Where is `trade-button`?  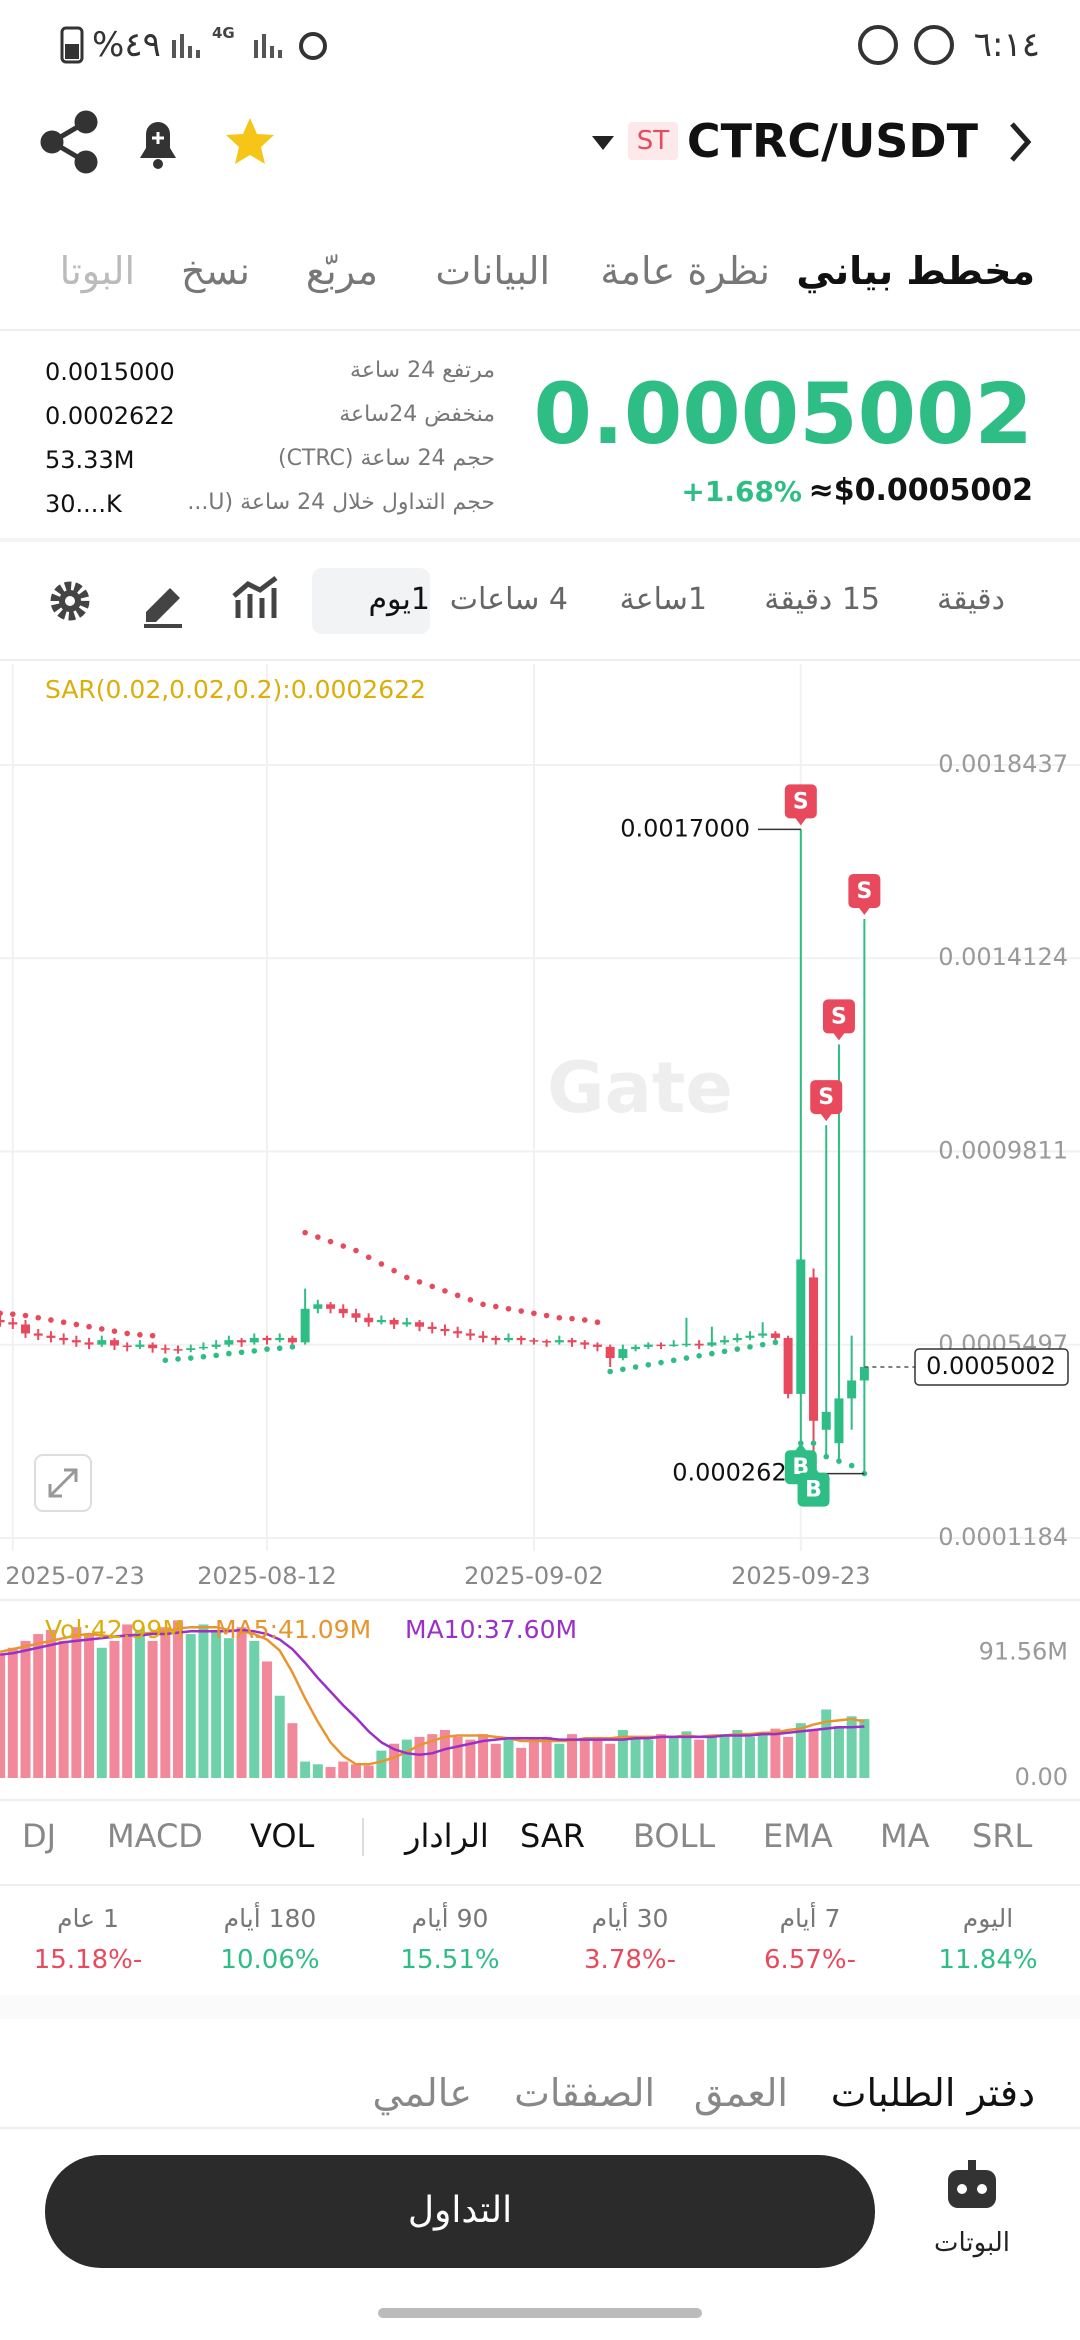 trade-button is located at coordinates (460, 2211).